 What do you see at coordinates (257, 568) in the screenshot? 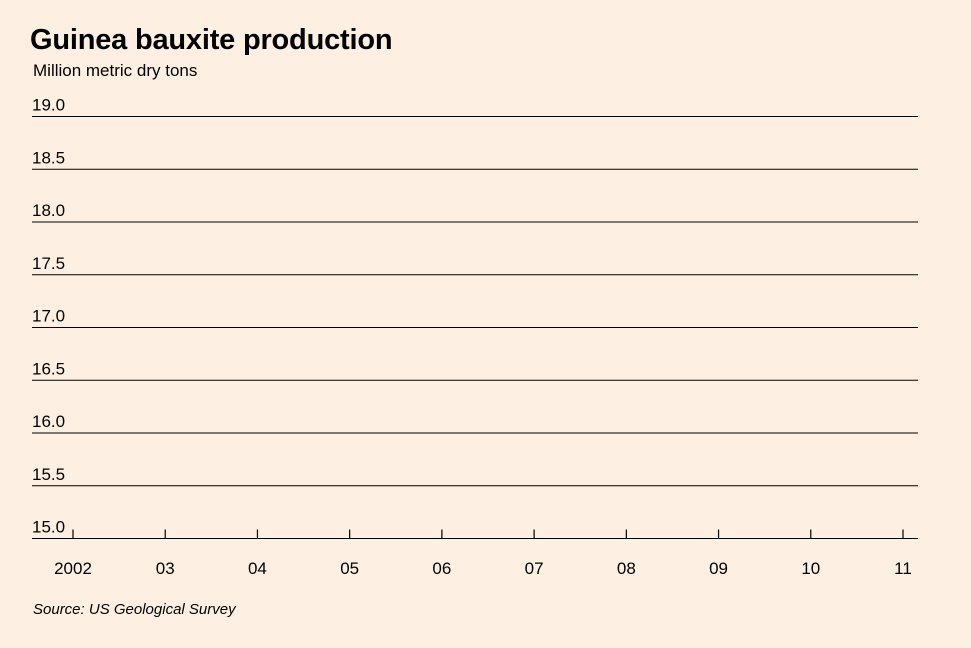
I see `x-tick-label: 04` at bounding box center [257, 568].